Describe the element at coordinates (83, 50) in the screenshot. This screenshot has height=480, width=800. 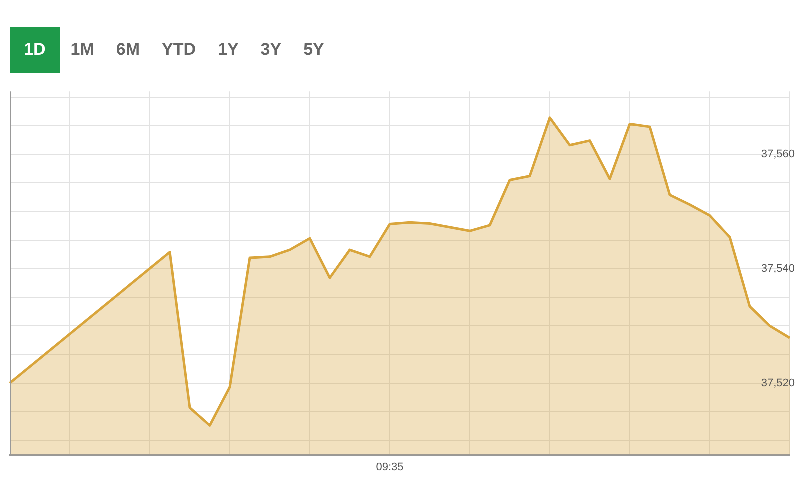
I see `text: 1M` at that location.